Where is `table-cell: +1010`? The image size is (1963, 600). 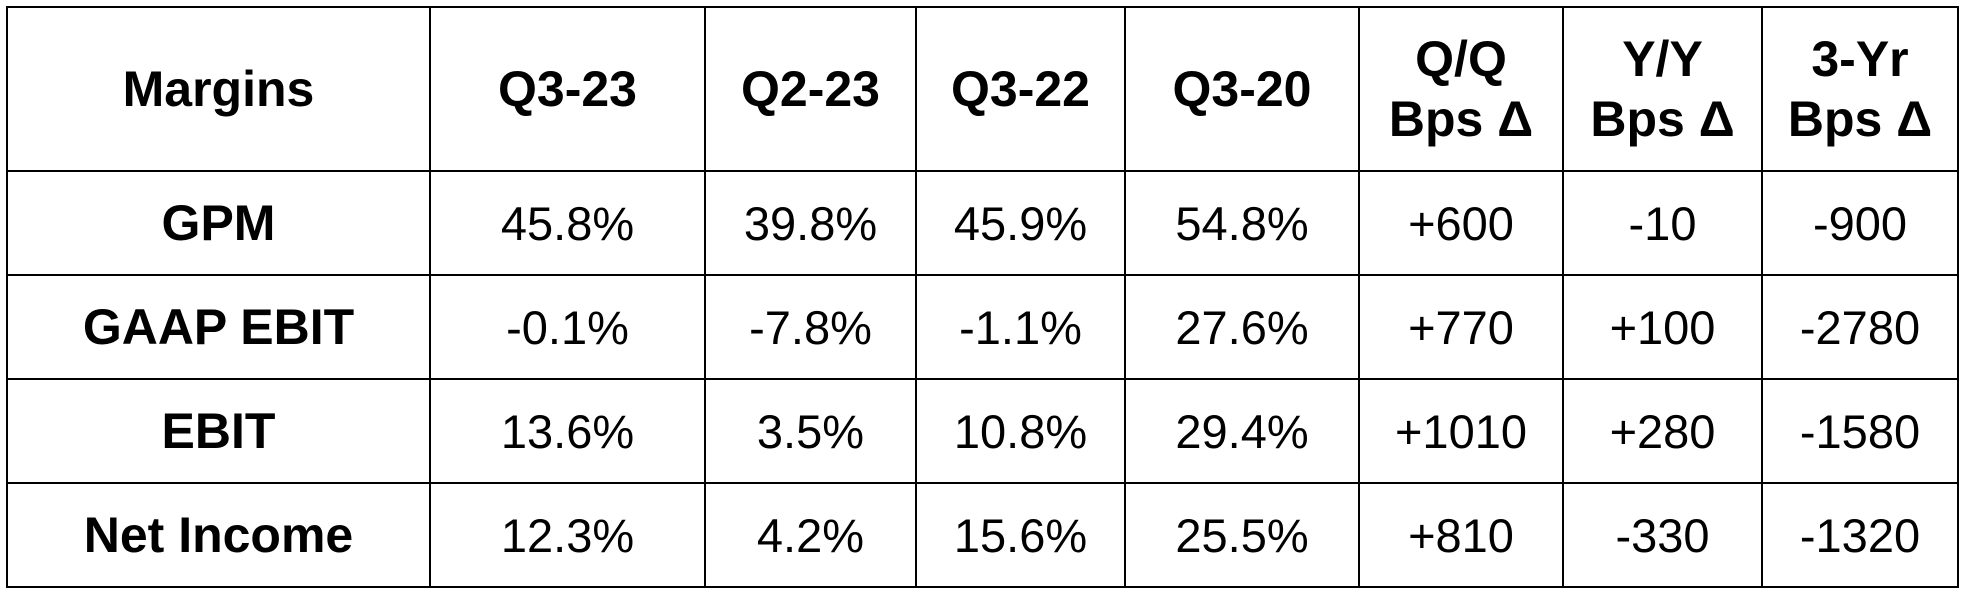 table-cell: +1010 is located at coordinates (1461, 431).